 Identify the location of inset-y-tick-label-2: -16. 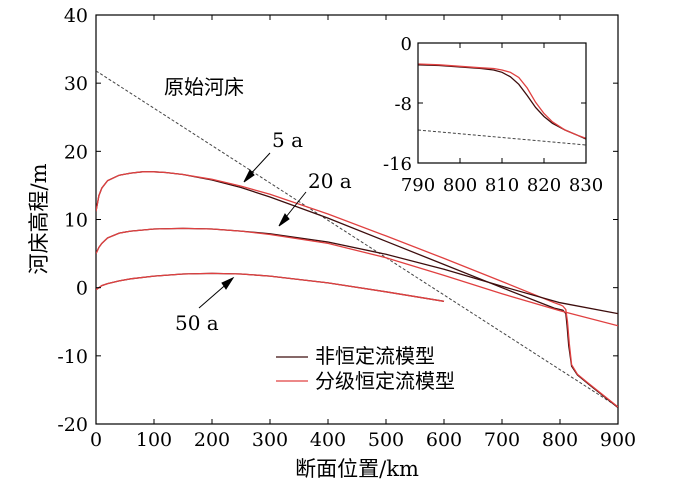
(397, 164).